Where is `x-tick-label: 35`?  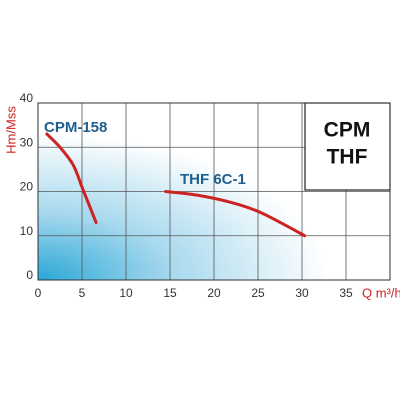
x-tick-label: 35 is located at coordinates (346, 293).